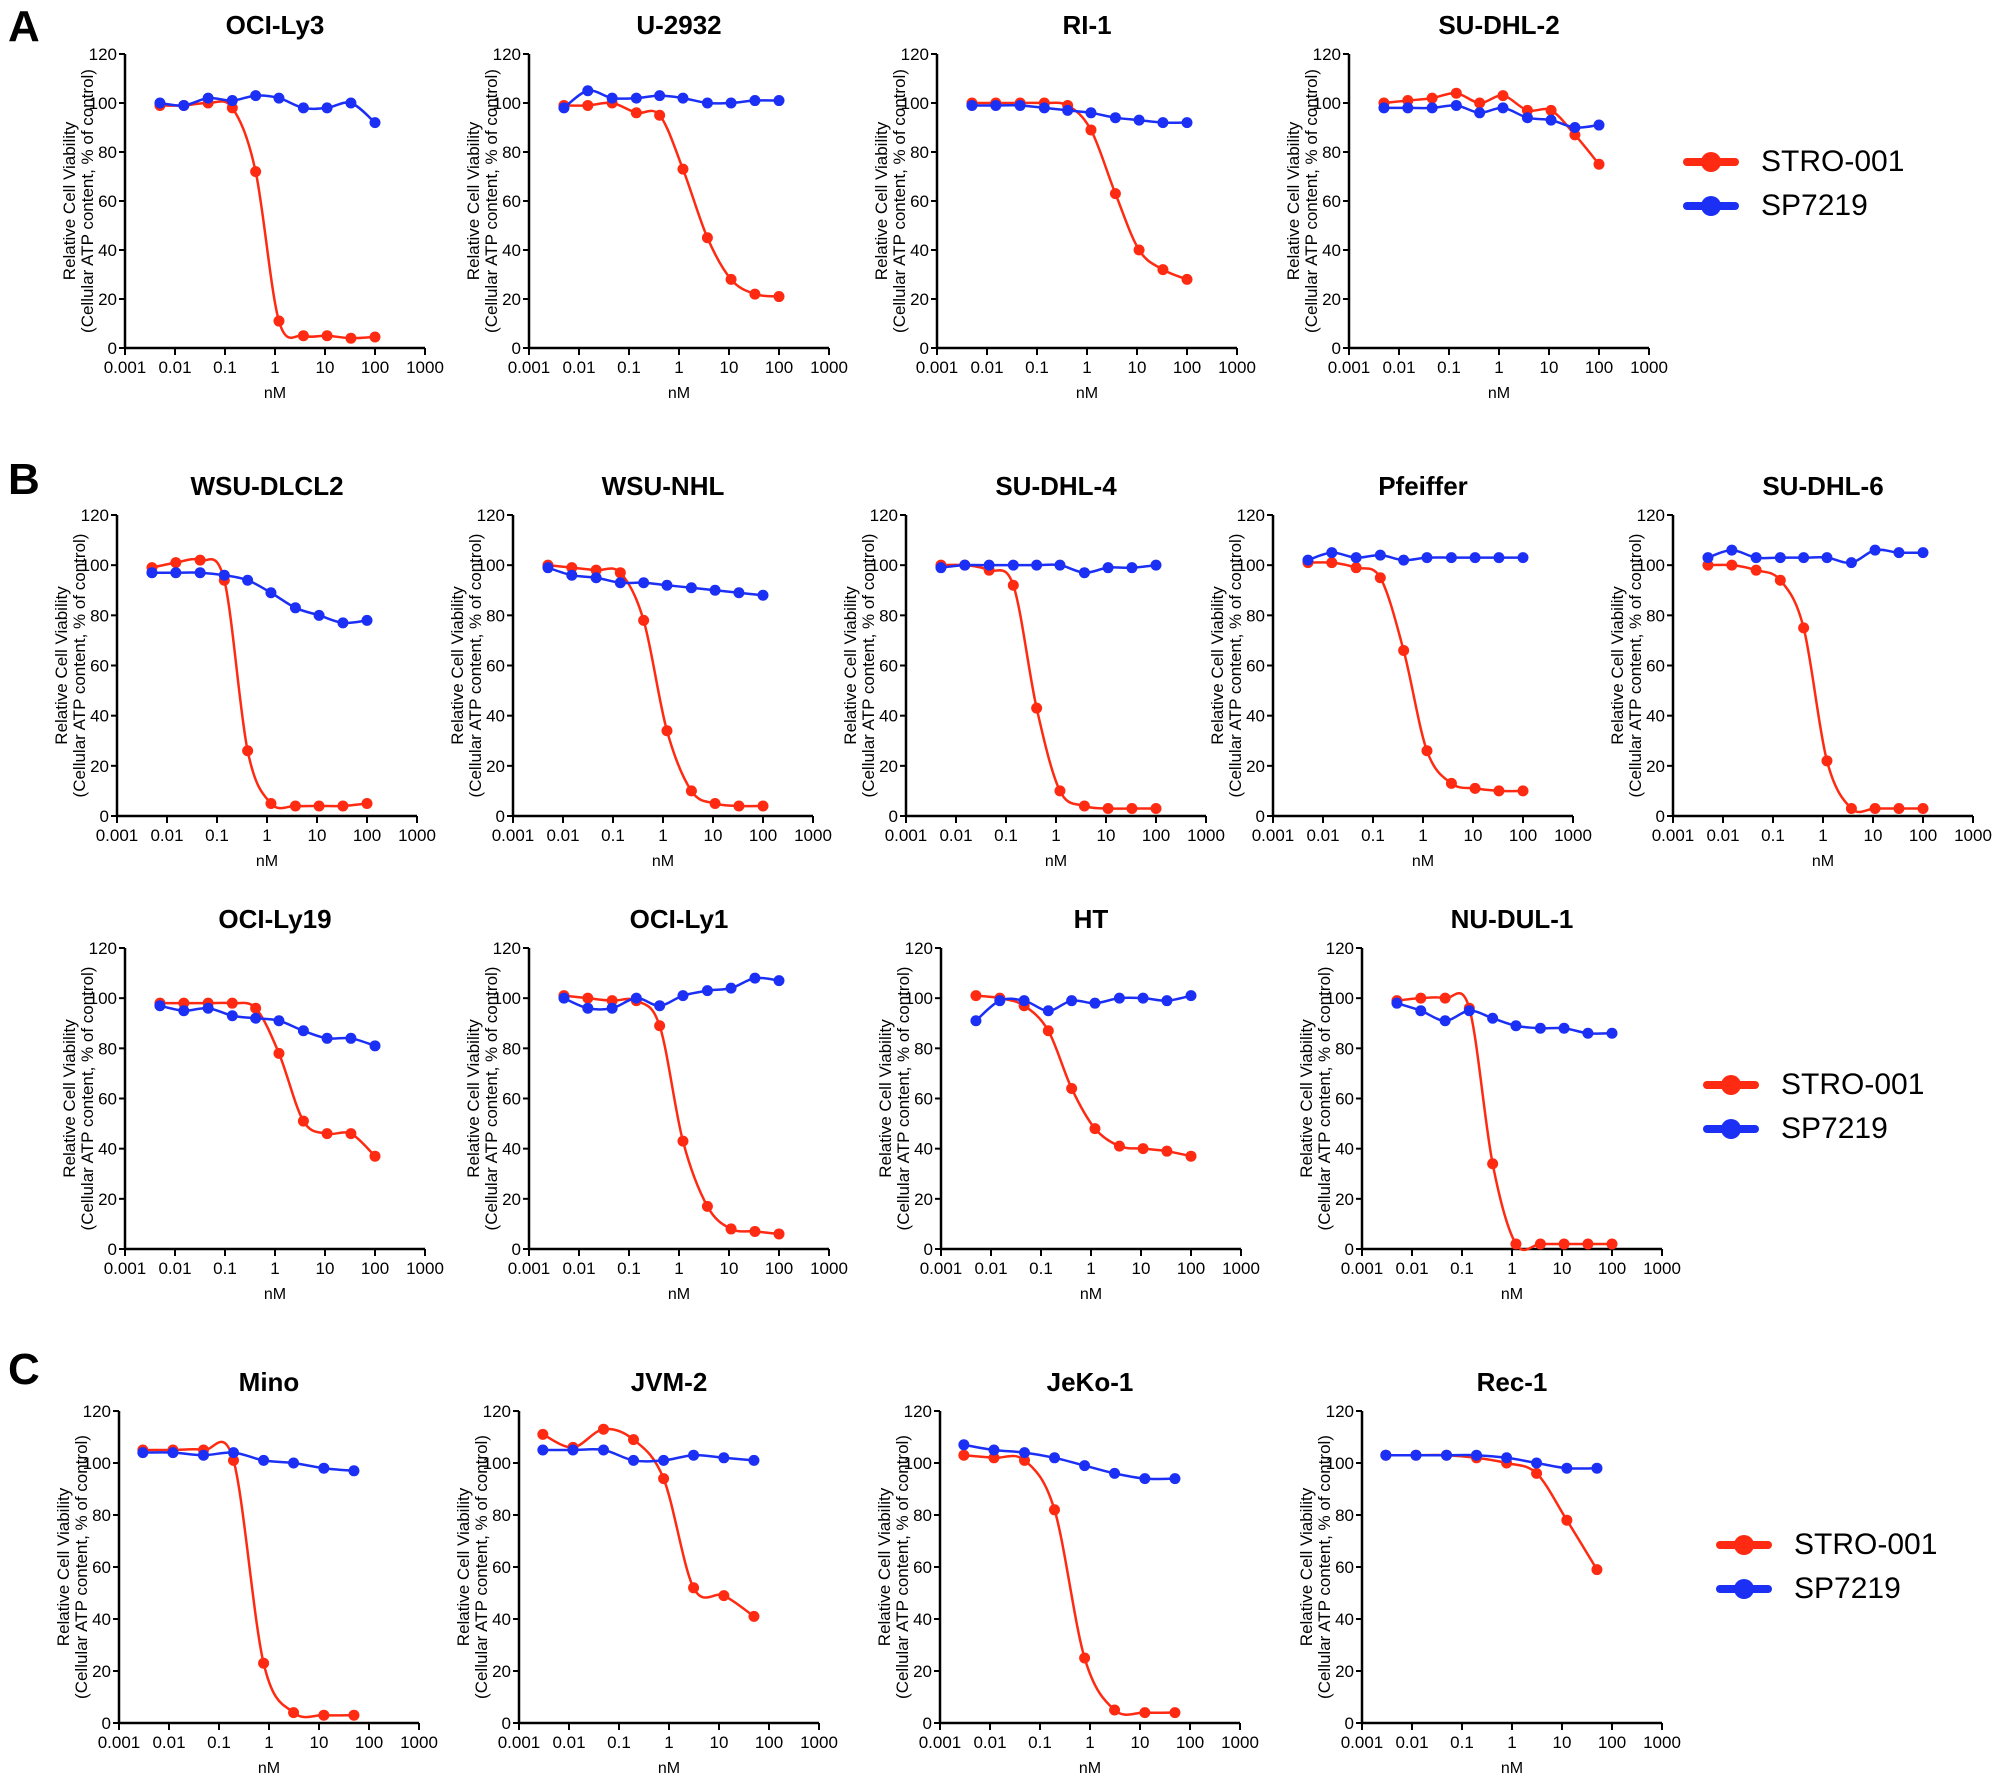 This screenshot has height=1773, width=2000. I want to click on y-tick-label: 80, so click(495, 615).